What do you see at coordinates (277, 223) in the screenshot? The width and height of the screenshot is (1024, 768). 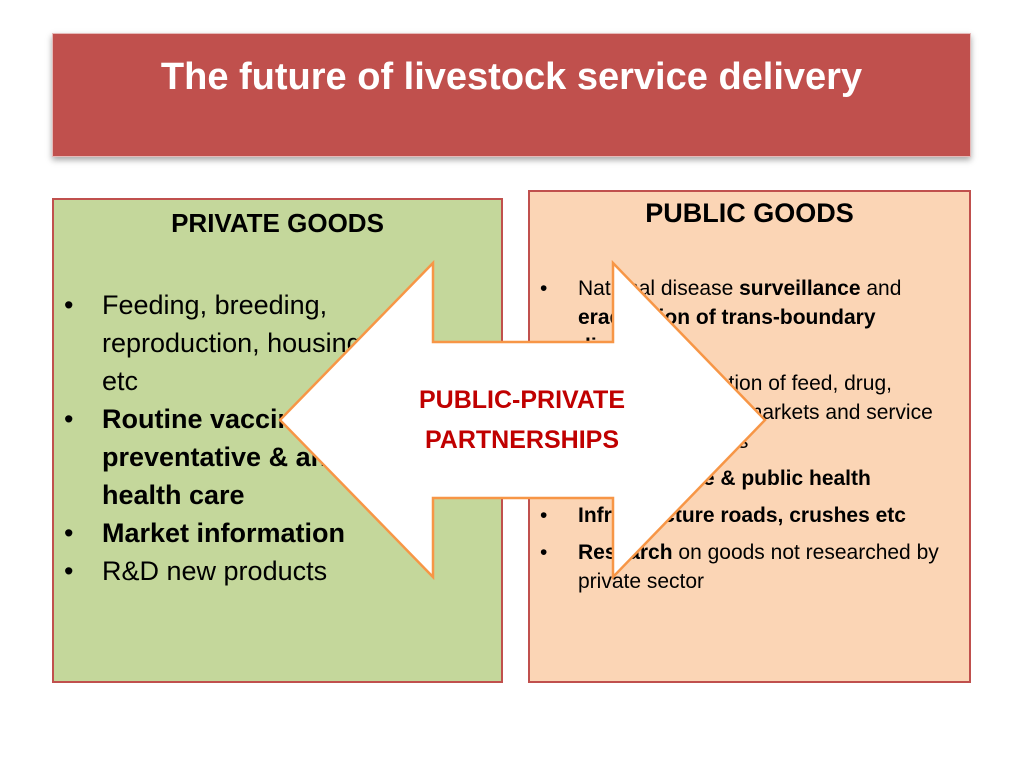 I see `private-goods-heading: PRIVATE GOODS` at bounding box center [277, 223].